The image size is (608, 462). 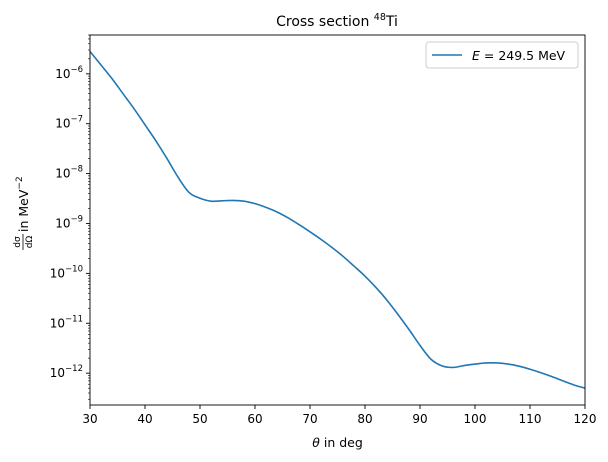 What do you see at coordinates (391, 22) in the screenshot?
I see `chart-title-element: Ti` at bounding box center [391, 22].